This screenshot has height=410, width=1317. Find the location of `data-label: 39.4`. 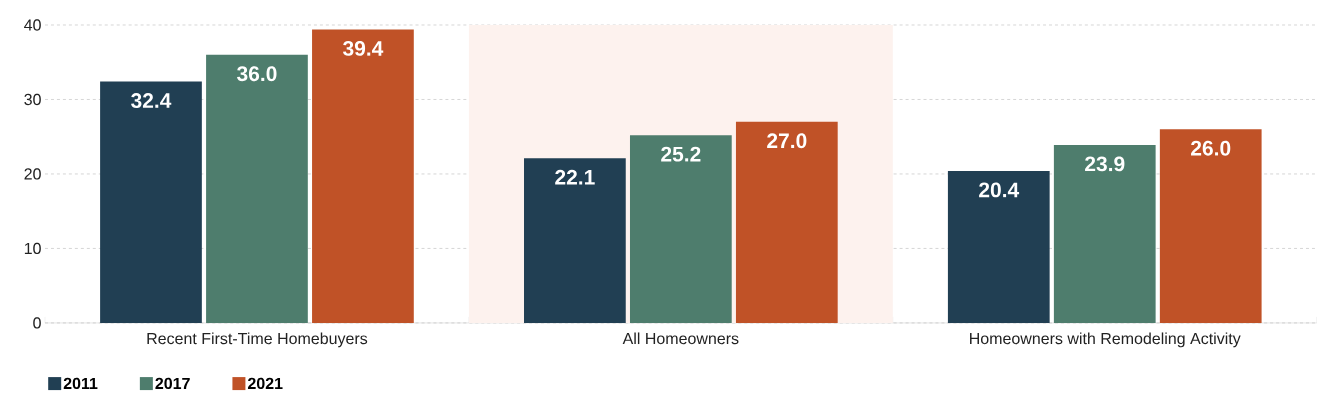

data-label: 39.4 is located at coordinates (363, 48).